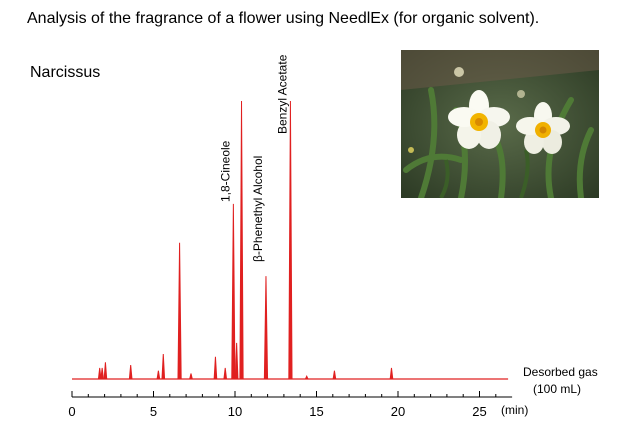 The width and height of the screenshot is (637, 429). I want to click on peak-label: β-Phenethyl Alcohol, so click(258, 209).